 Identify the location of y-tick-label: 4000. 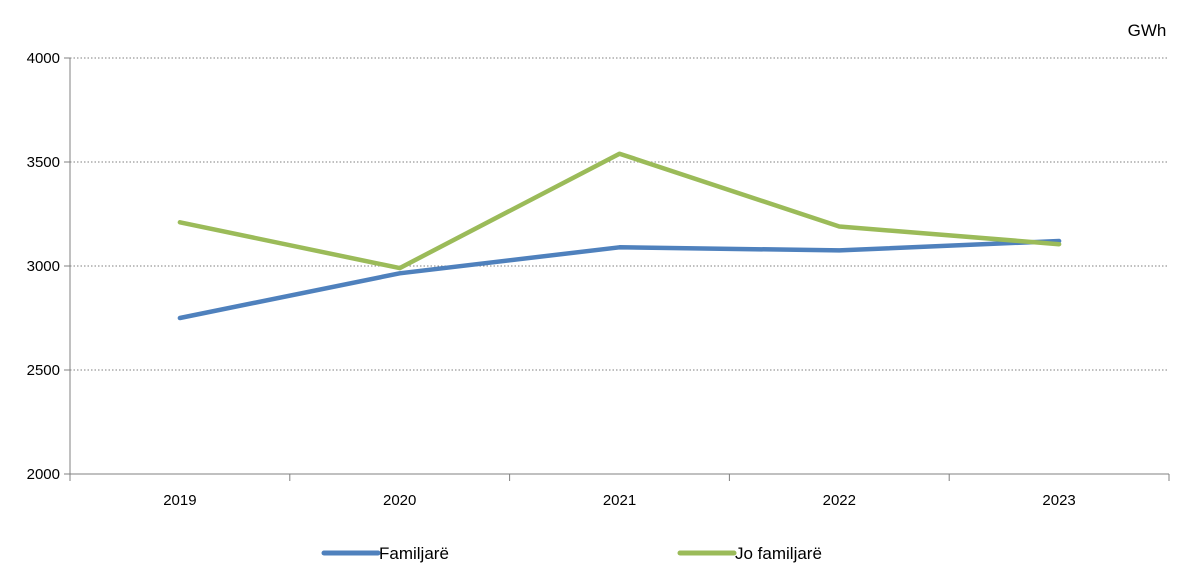
(43, 58).